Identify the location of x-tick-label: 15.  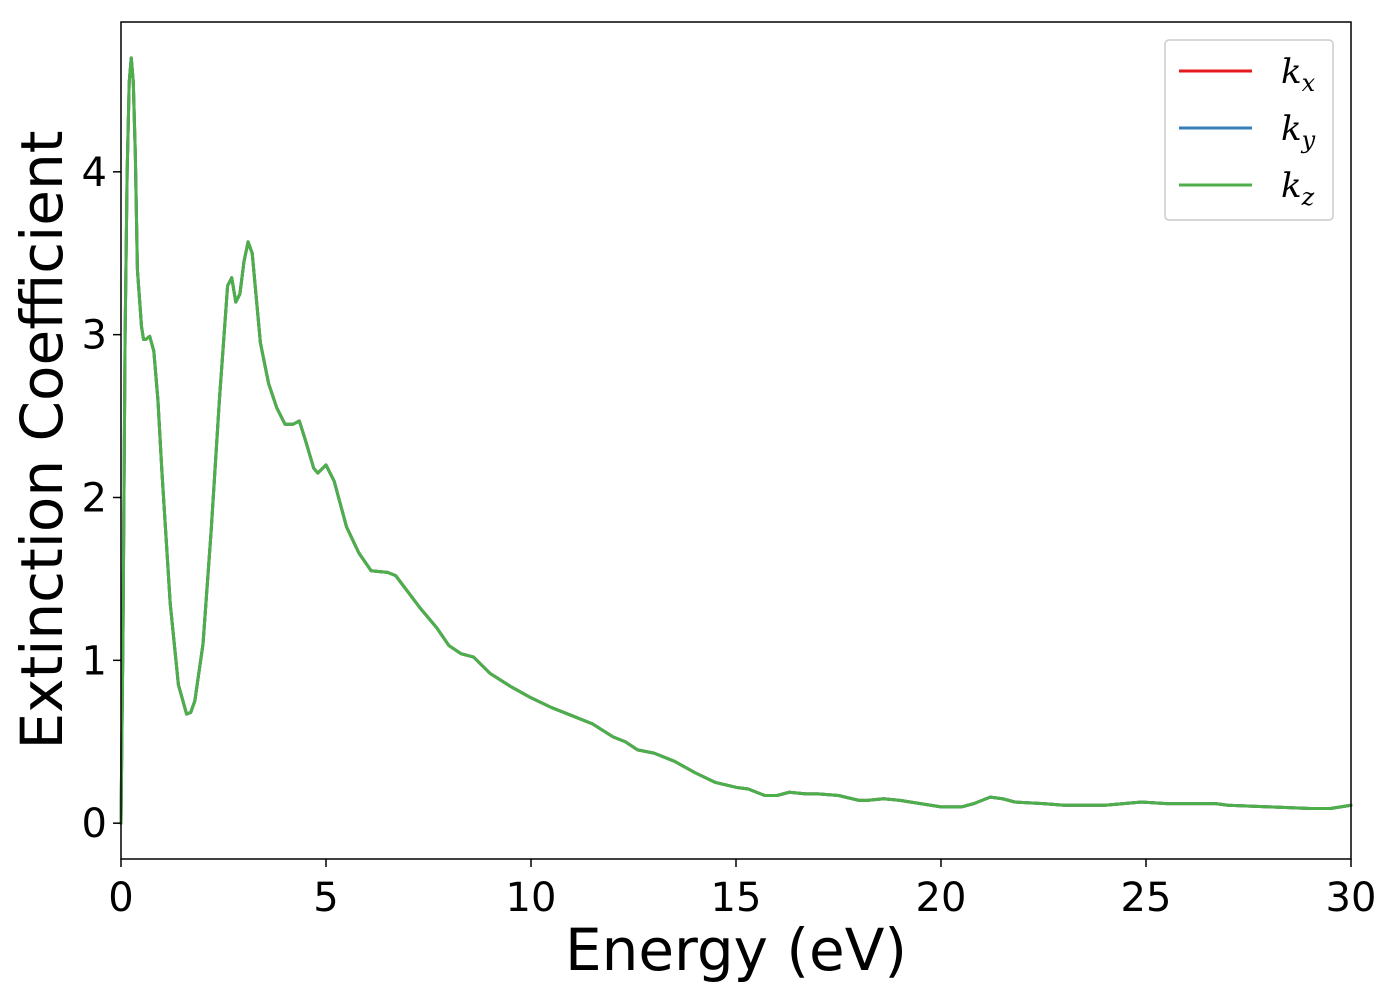
(736, 898).